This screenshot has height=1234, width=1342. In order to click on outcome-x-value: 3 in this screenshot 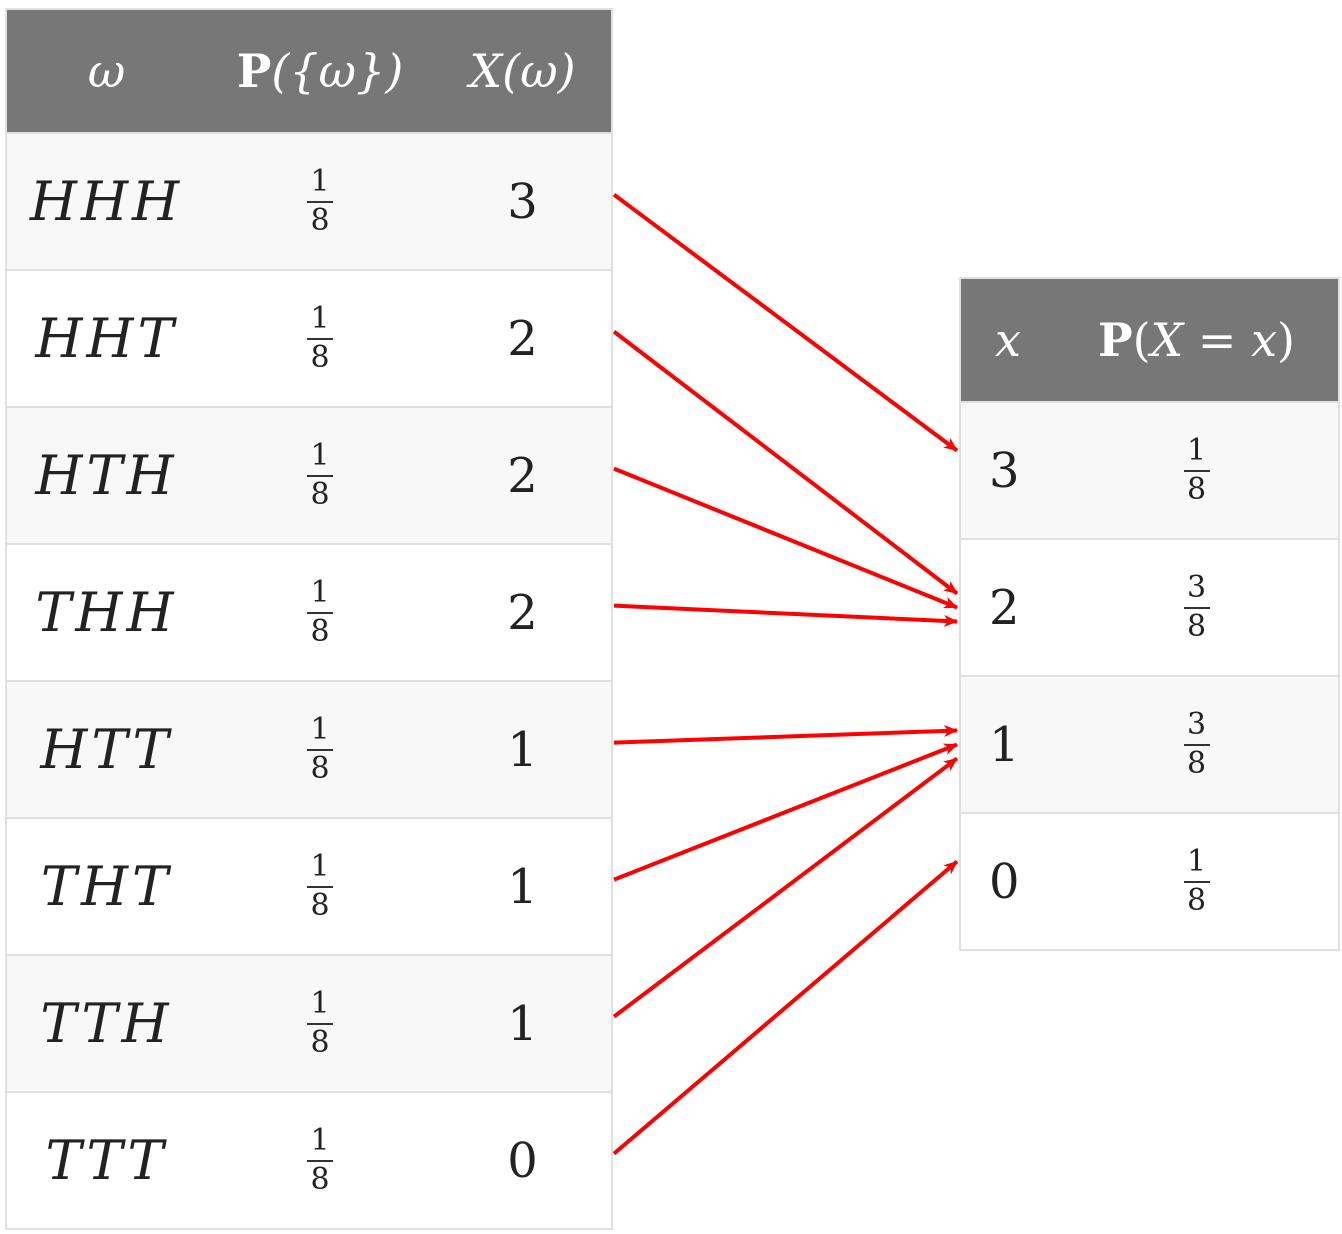, I will do `click(522, 201)`.